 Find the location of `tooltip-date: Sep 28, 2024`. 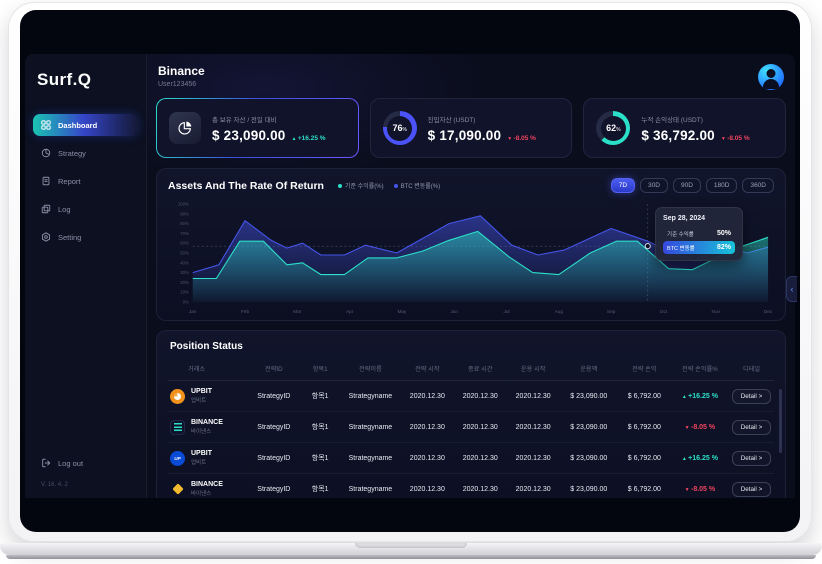

tooltip-date: Sep 28, 2024 is located at coordinates (684, 218).